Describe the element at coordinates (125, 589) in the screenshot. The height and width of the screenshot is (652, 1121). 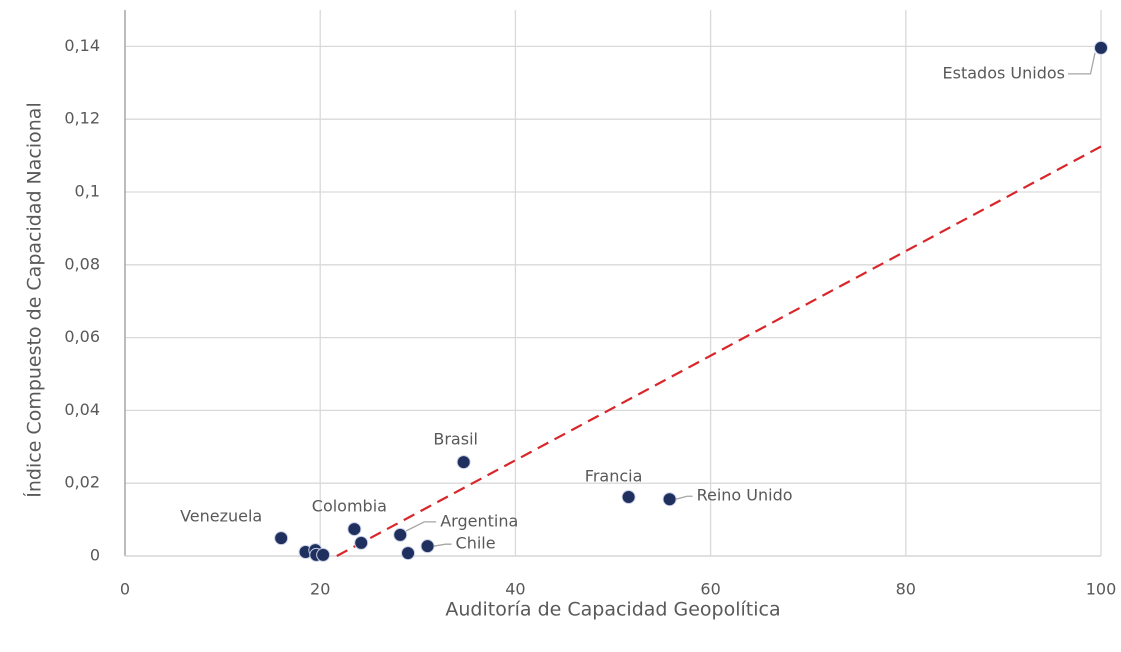
I see `x-tick-label: 0` at that location.